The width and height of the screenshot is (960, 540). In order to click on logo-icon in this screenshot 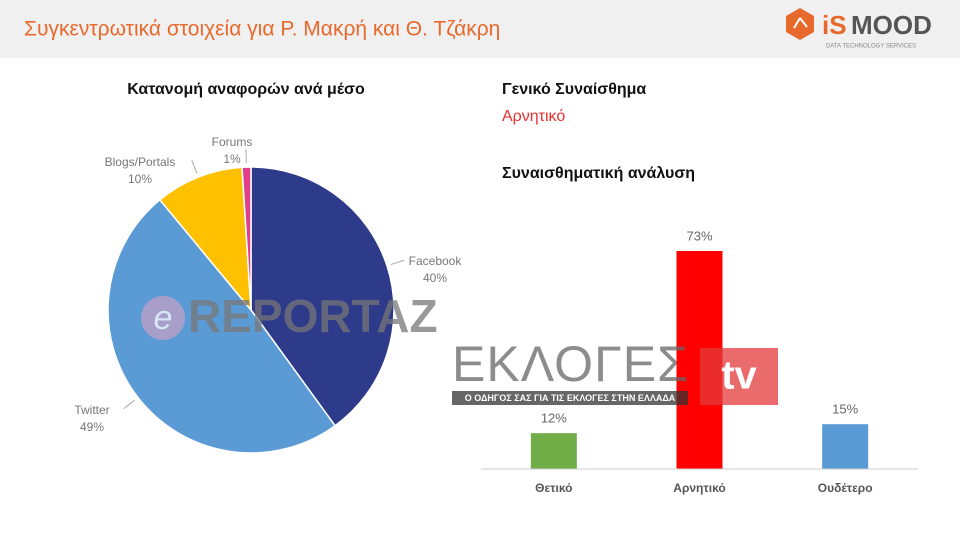, I will do `click(800, 24)`.